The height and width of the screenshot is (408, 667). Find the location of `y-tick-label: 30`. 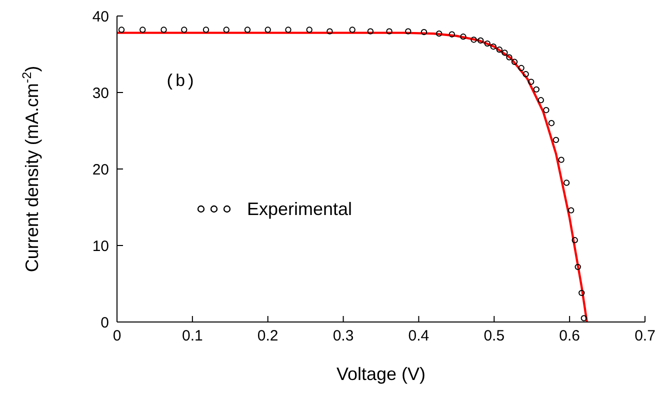

y-tick-label: 30 is located at coordinates (100, 93).